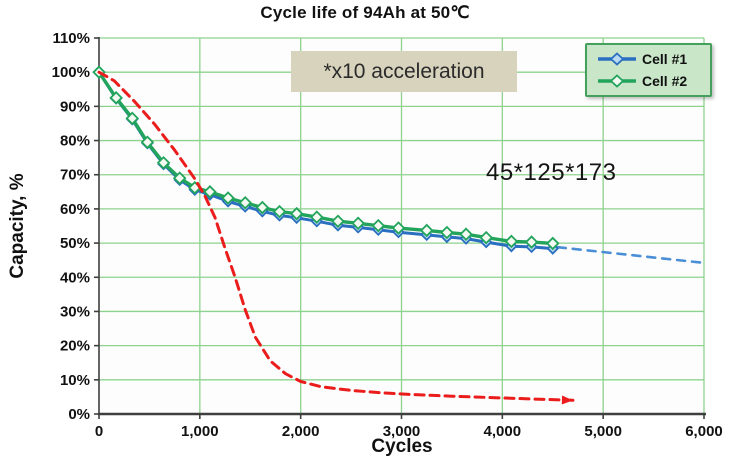  I want to click on y-tick-label: 40%, so click(75, 277).